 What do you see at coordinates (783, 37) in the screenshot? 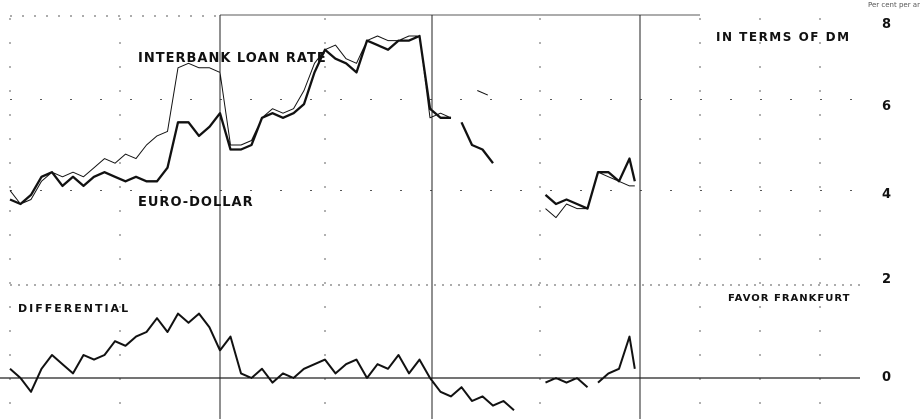
I see `panel-label-top: IN TERMS OF DM` at bounding box center [783, 37].